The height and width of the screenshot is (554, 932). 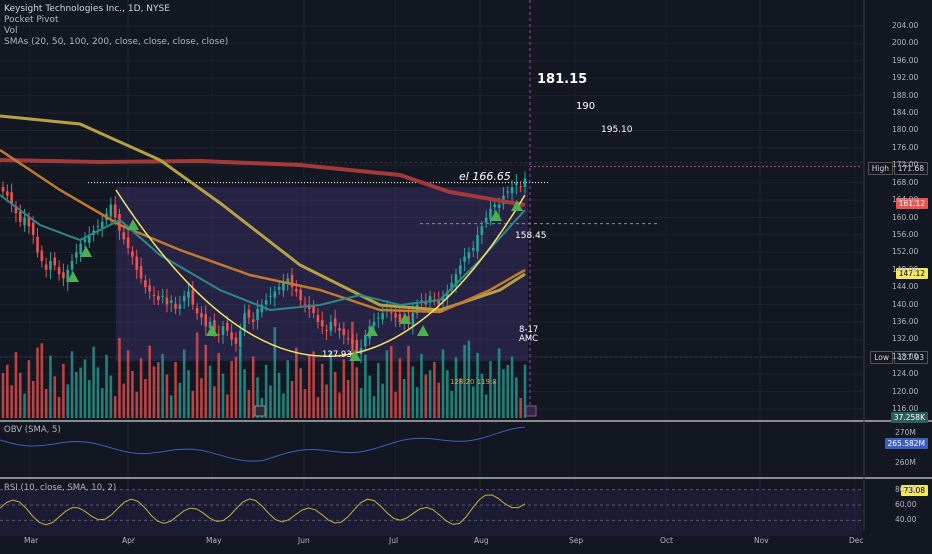 What do you see at coordinates (263, 182) in the screenshot?
I see `sma-200-line` at bounding box center [263, 182].